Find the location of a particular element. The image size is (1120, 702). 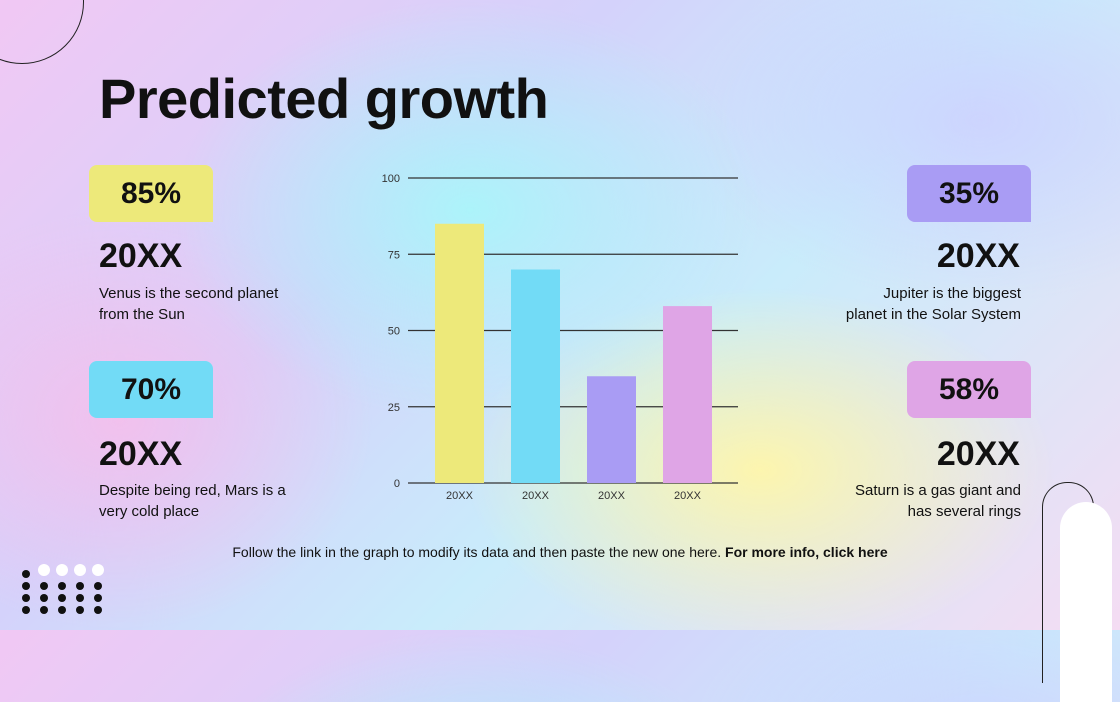

y-tick-label: 0 is located at coordinates (397, 484).